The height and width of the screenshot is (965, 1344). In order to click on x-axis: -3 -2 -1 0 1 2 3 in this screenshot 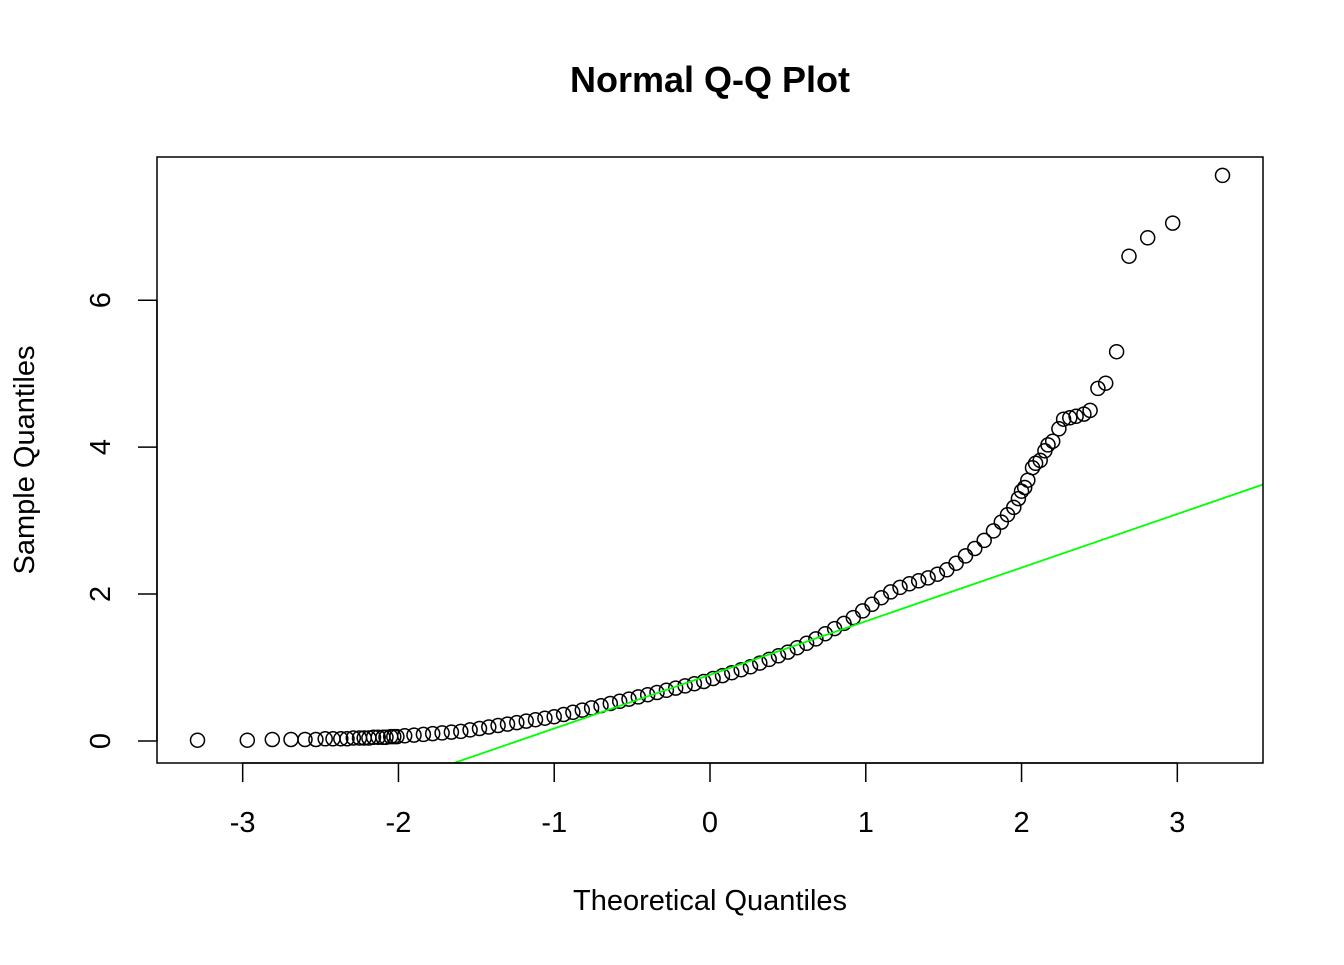, I will do `click(708, 801)`.